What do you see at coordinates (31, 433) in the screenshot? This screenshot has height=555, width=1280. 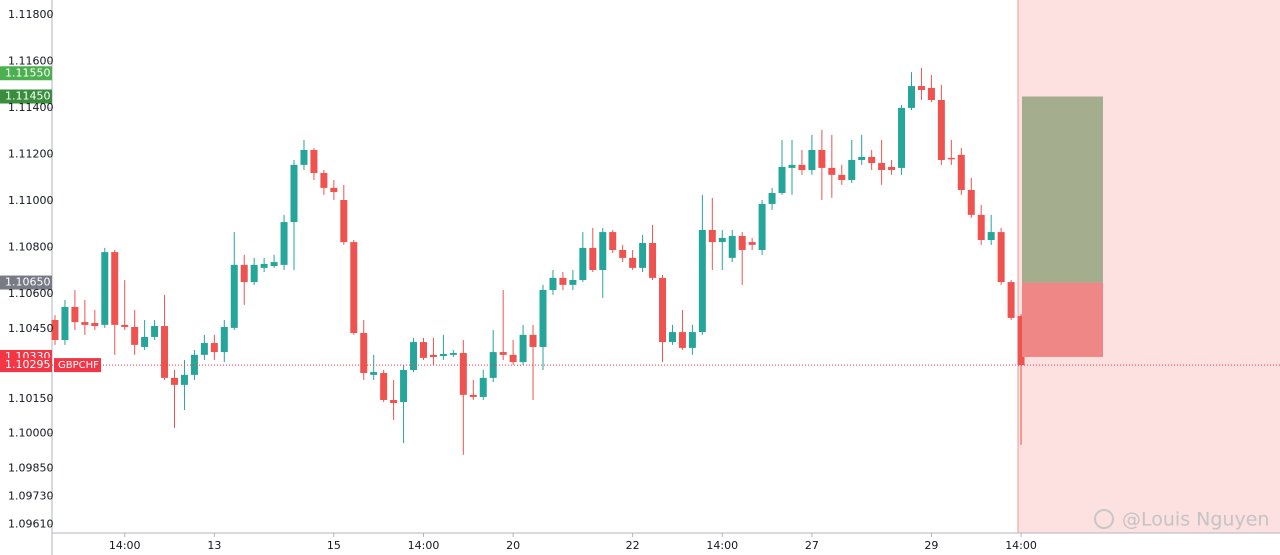 I see `y-tick-label: 1.10000` at bounding box center [31, 433].